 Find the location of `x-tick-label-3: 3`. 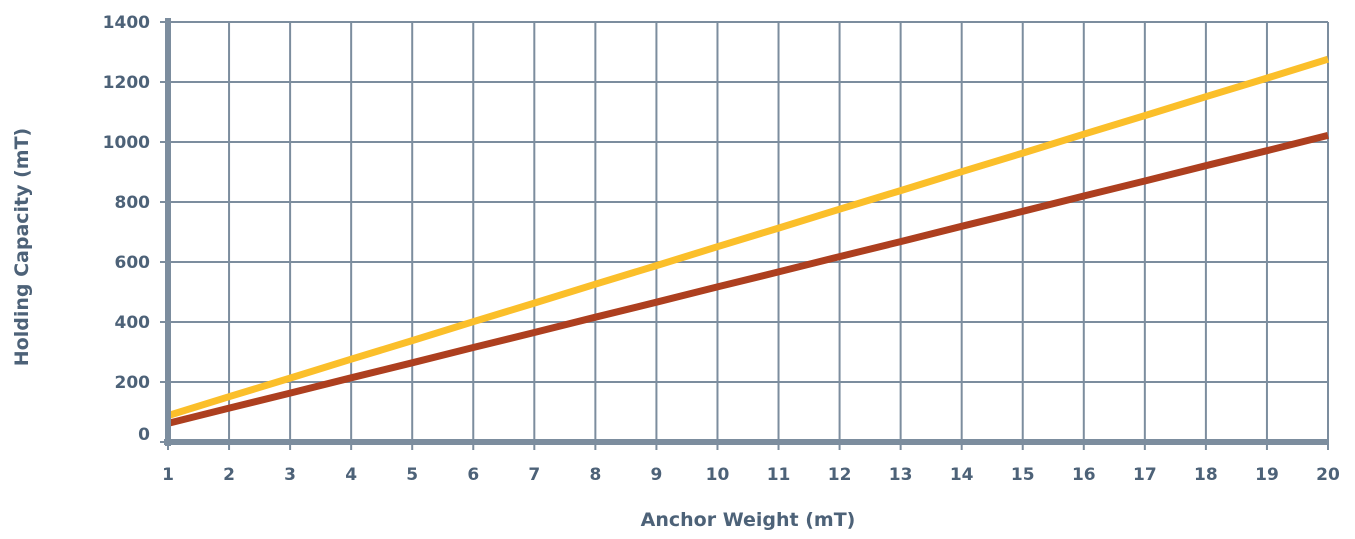

x-tick-label-3: 3 is located at coordinates (290, 475).